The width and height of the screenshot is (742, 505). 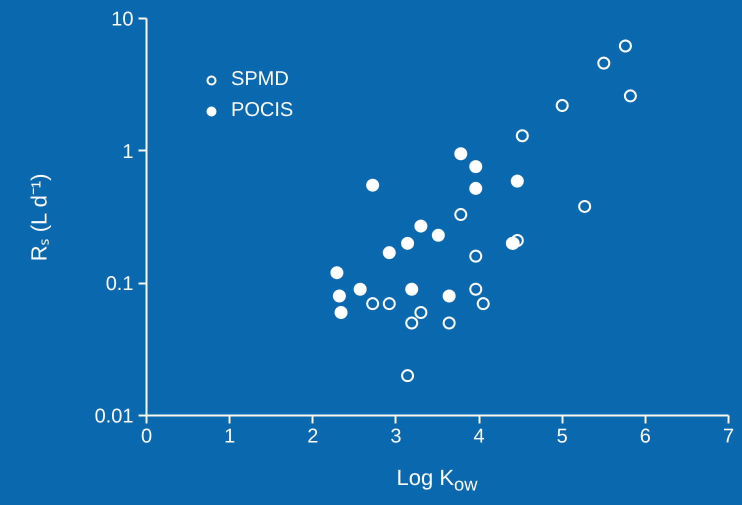 What do you see at coordinates (396, 437) in the screenshot?
I see `x-tick-label: 3` at bounding box center [396, 437].